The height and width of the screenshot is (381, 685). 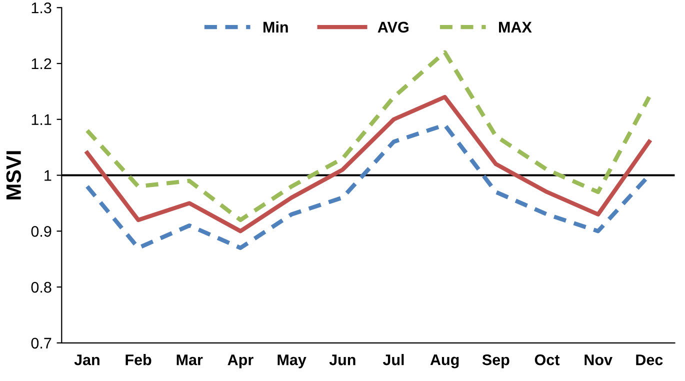 What do you see at coordinates (42, 64) in the screenshot?
I see `y-tick-label: 1.2` at bounding box center [42, 64].